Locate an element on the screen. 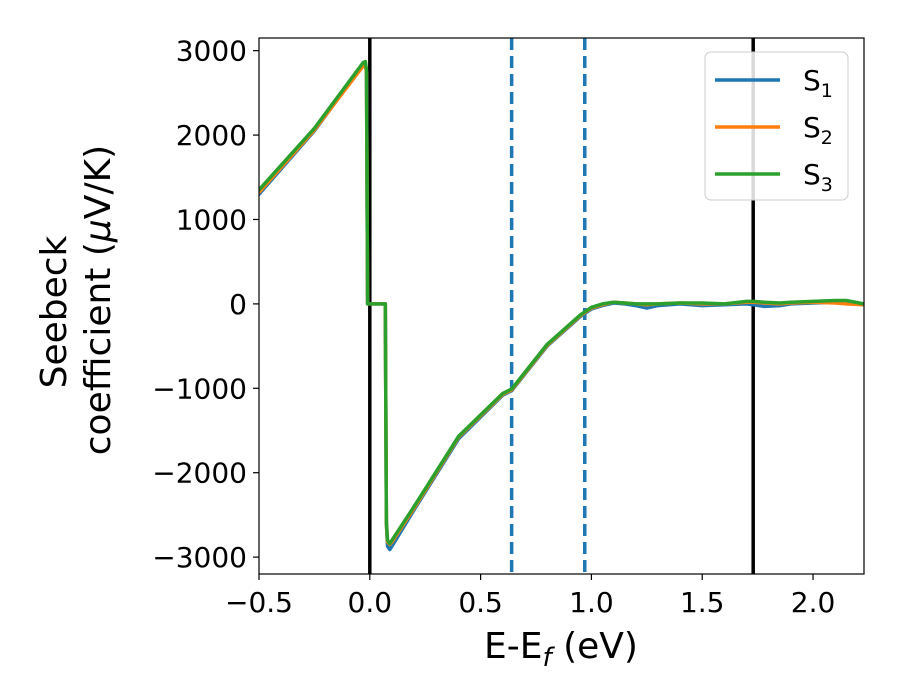 This screenshot has height=700, width=900. legend-label-s2: S2 is located at coordinates (818, 130).